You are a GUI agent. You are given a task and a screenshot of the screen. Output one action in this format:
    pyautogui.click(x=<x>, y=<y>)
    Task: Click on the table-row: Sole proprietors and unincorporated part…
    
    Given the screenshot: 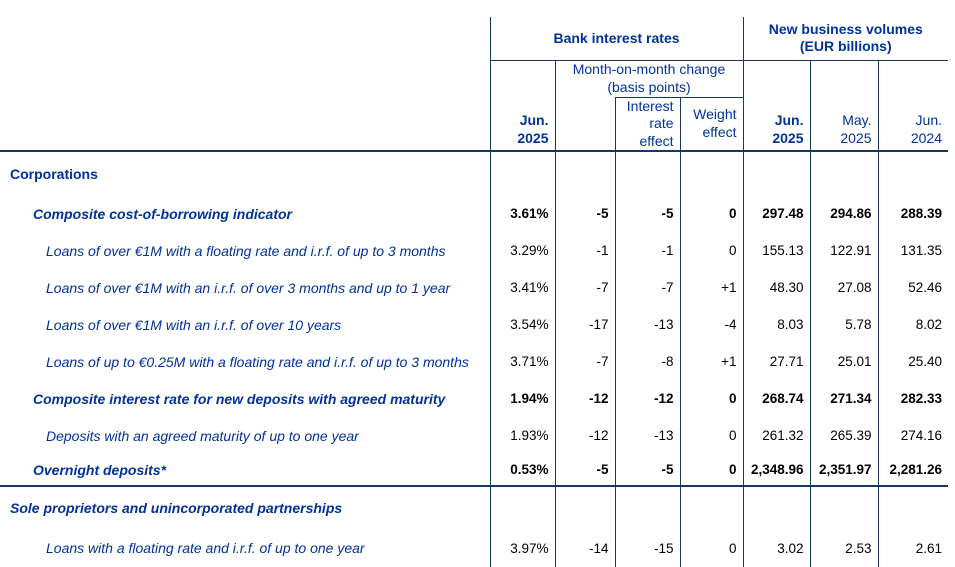 What is the action you would take?
    pyautogui.click(x=474, y=507)
    